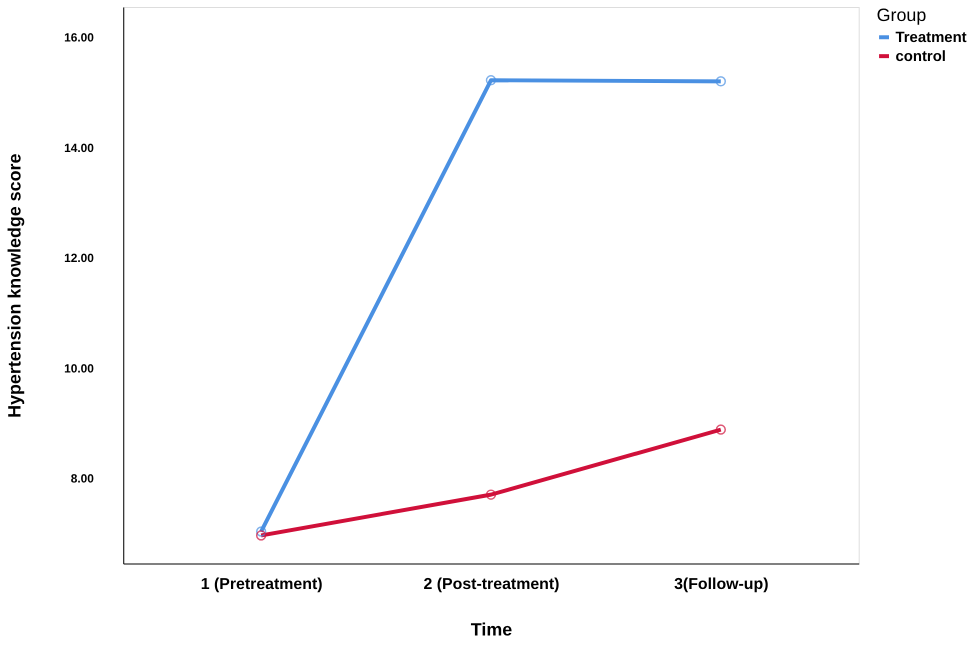 Image resolution: width=972 pixels, height=662 pixels. I want to click on x-tick-label: 2 (Post-treatment), so click(491, 584).